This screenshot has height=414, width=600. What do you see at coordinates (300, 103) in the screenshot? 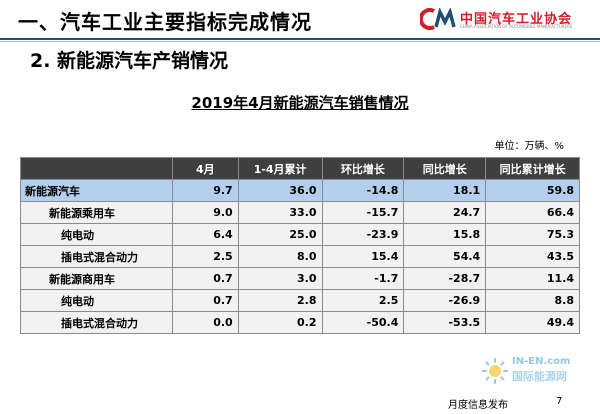
I see `table-title: 2019年4月新能源汽车销售情况` at bounding box center [300, 103].